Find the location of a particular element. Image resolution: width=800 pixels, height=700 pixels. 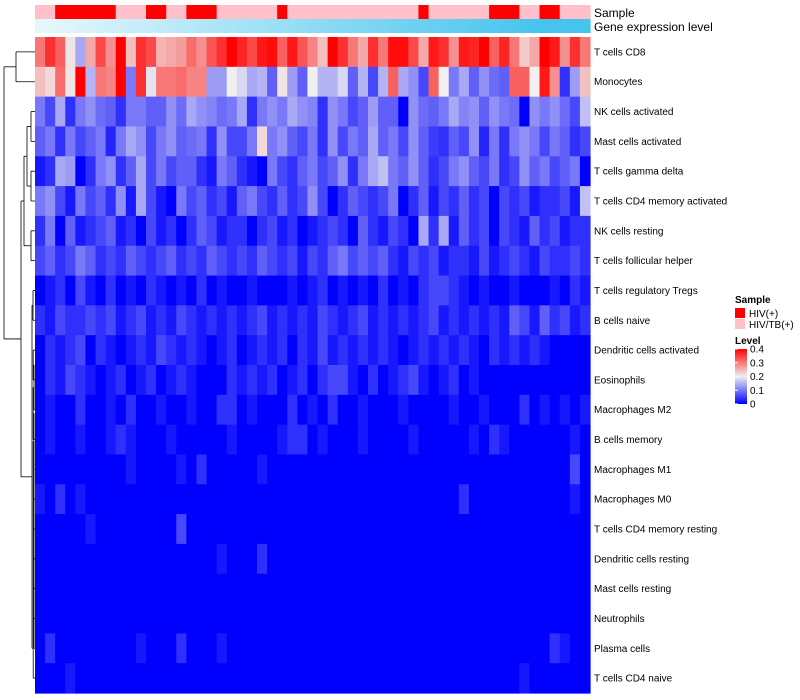

row-label: T cells regulatory Tregs is located at coordinates (646, 291).